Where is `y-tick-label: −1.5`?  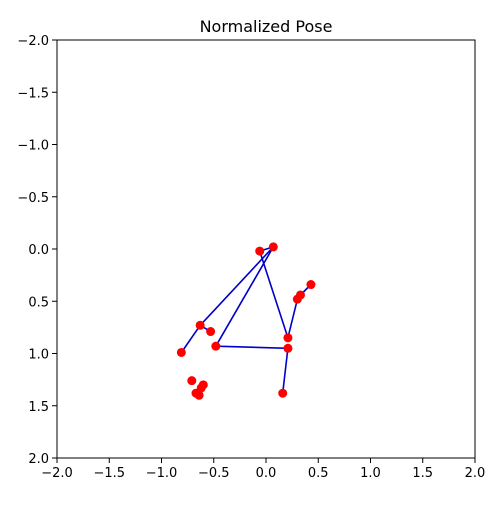
y-tick-label: −1.5 is located at coordinates (33, 93).